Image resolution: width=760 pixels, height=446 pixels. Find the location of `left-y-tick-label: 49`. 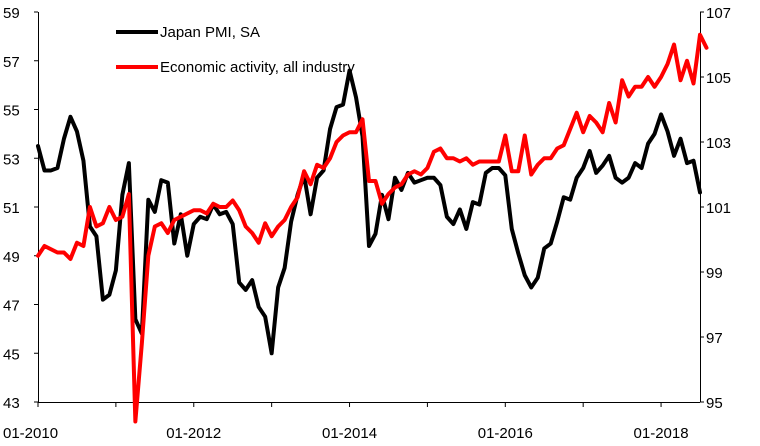

left-y-tick-label: 49 is located at coordinates (11, 257).